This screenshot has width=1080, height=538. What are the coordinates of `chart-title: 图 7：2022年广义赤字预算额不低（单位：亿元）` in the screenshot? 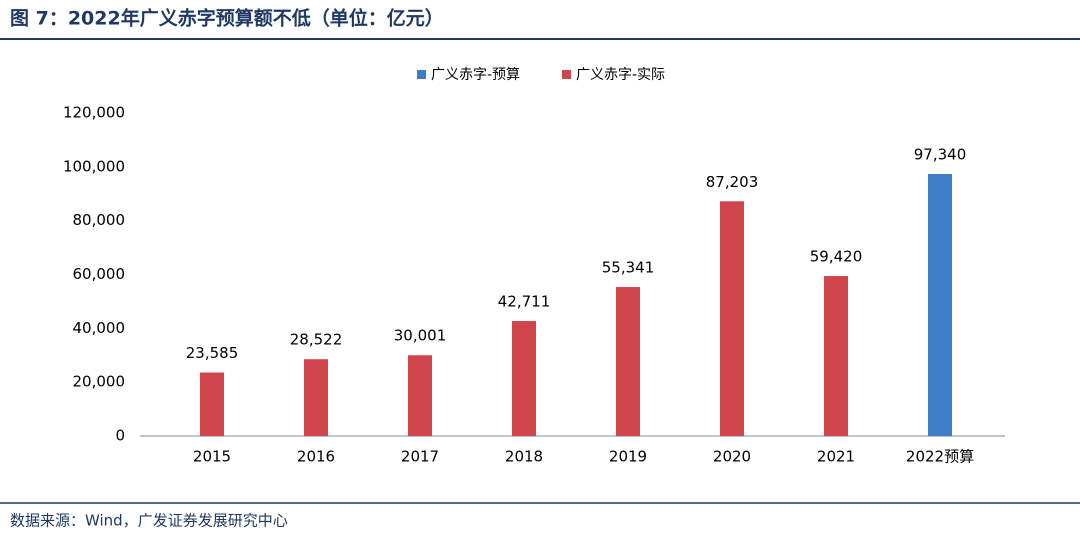 It's located at (227, 18).